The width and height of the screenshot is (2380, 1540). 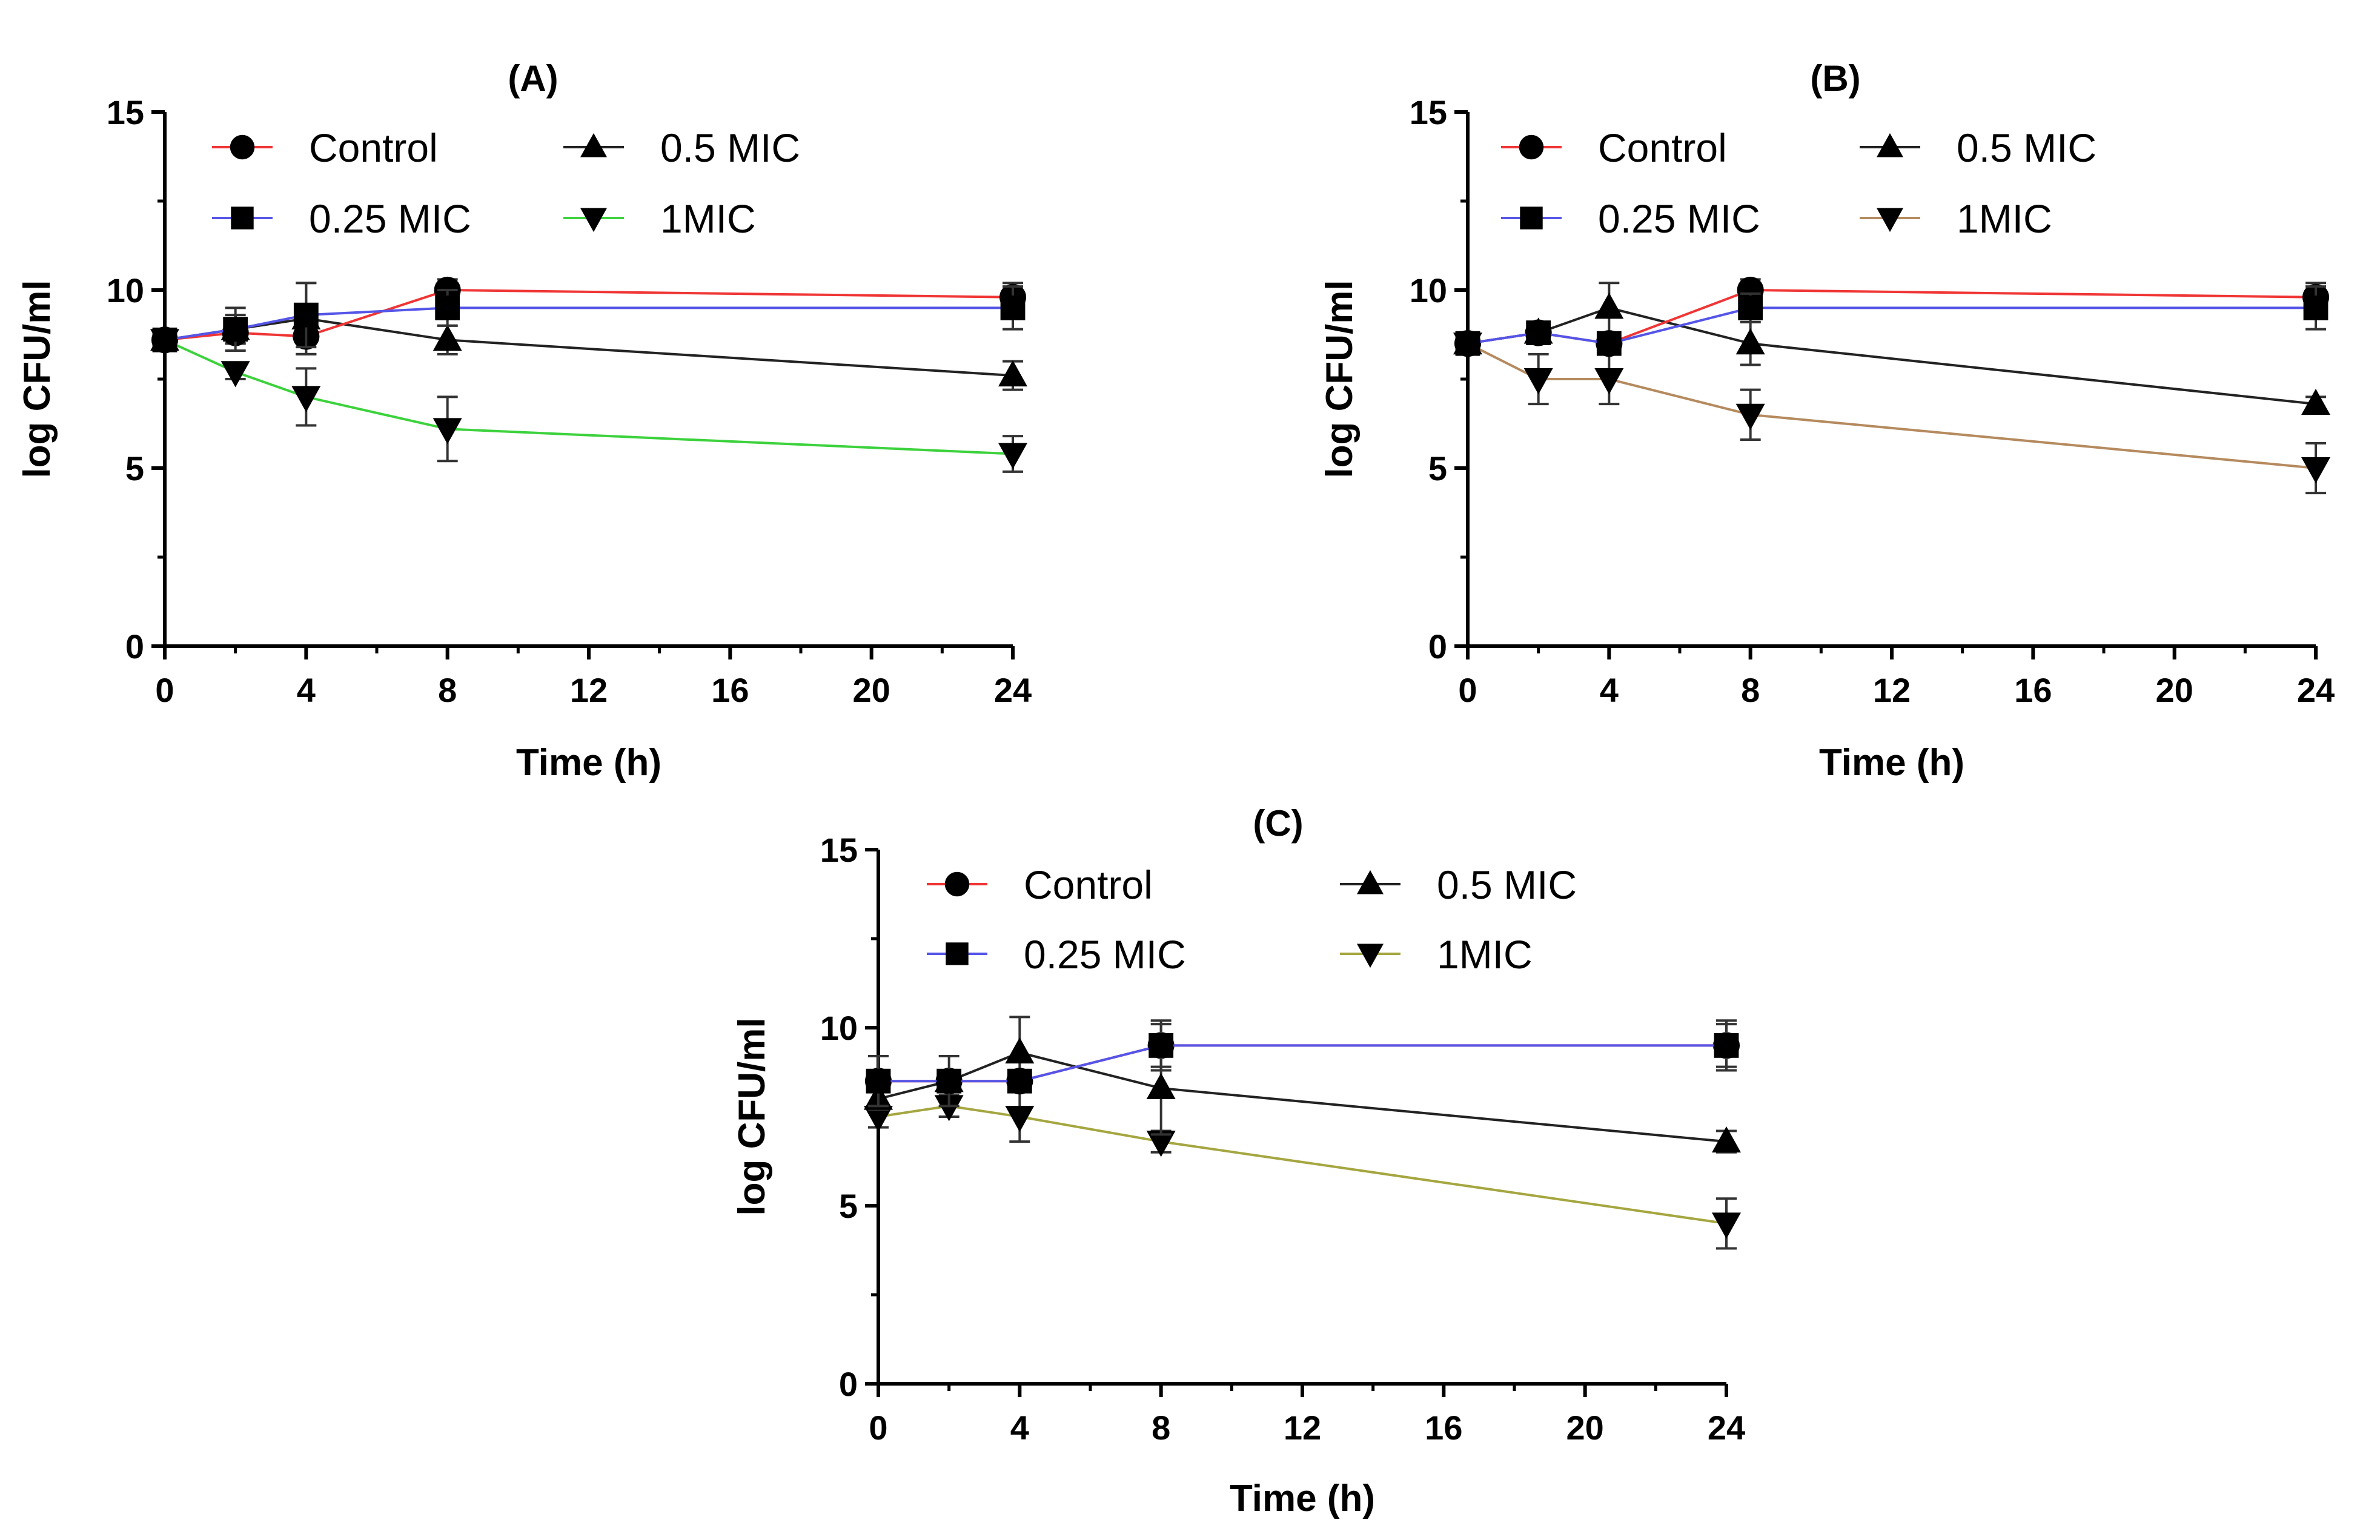 I want to click on legend-label: Control, so click(x=1088, y=884).